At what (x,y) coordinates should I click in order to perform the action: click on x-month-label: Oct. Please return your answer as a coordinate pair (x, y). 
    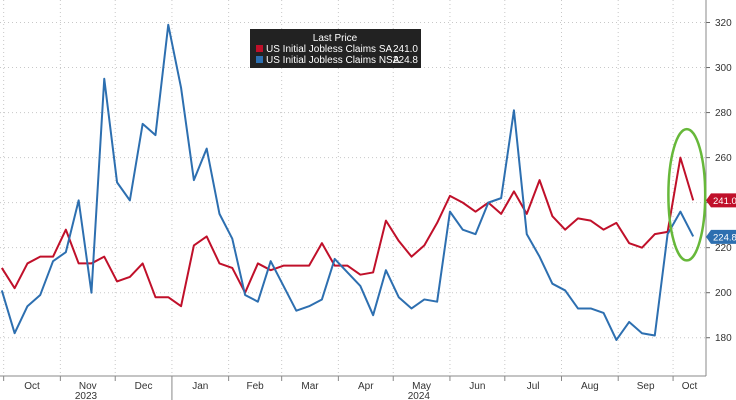
    Looking at the image, I should click on (32, 386).